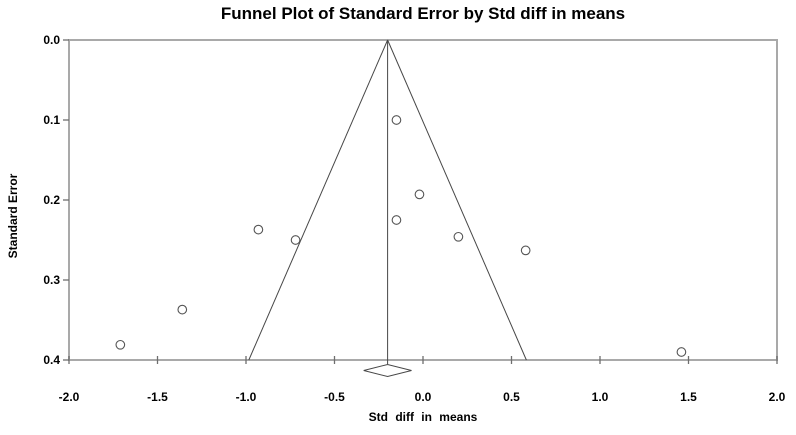  What do you see at coordinates (423, 397) in the screenshot?
I see `x-tick-label: 0.0` at bounding box center [423, 397].